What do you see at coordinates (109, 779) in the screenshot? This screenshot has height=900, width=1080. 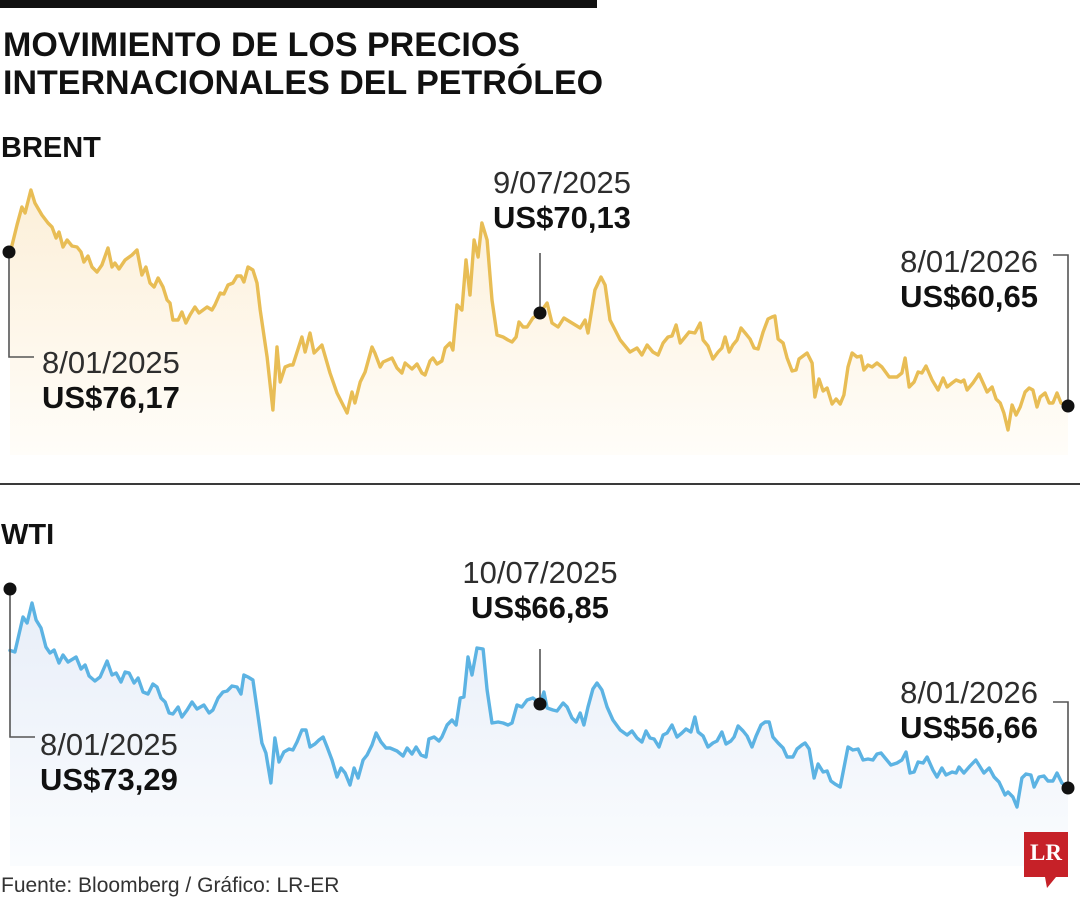 I see `annotation-value: US$73,29` at bounding box center [109, 779].